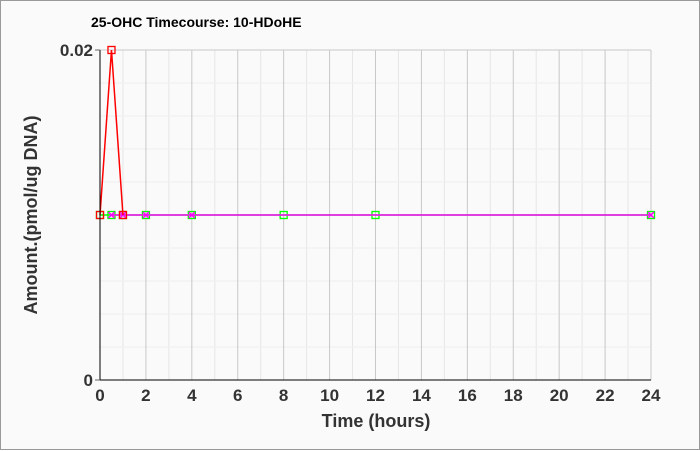  What do you see at coordinates (196, 22) in the screenshot?
I see `chart-title: 25-OHC Timecourse: 10-HDoHE` at bounding box center [196, 22].